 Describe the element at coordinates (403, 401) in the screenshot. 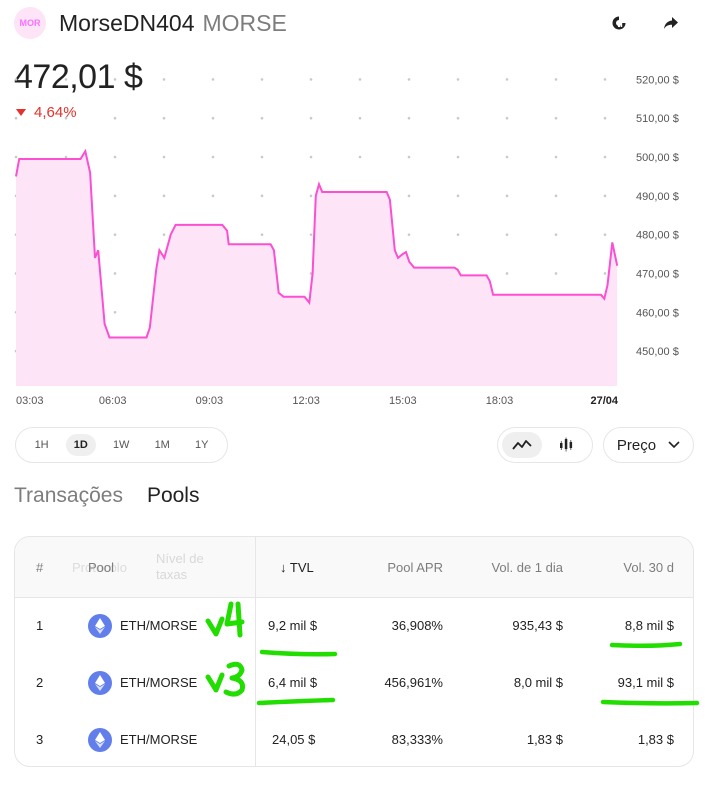

I see `x-tick-label: 15:03` at that location.